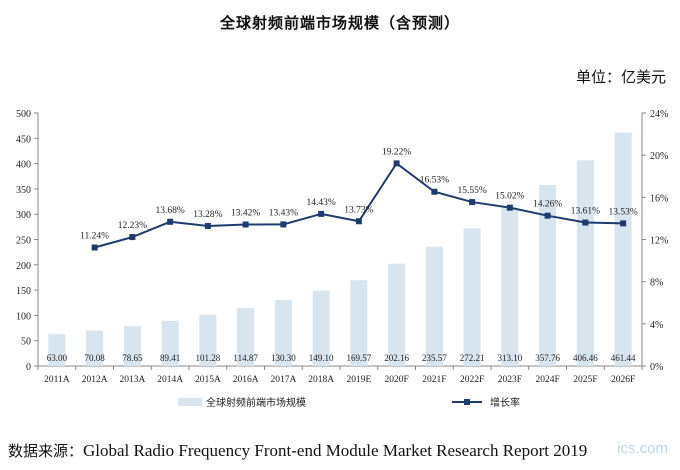 The height and width of the screenshot is (470, 680). Describe the element at coordinates (585, 212) in the screenshot. I see `growth-rate-label: 13.61%` at that location.